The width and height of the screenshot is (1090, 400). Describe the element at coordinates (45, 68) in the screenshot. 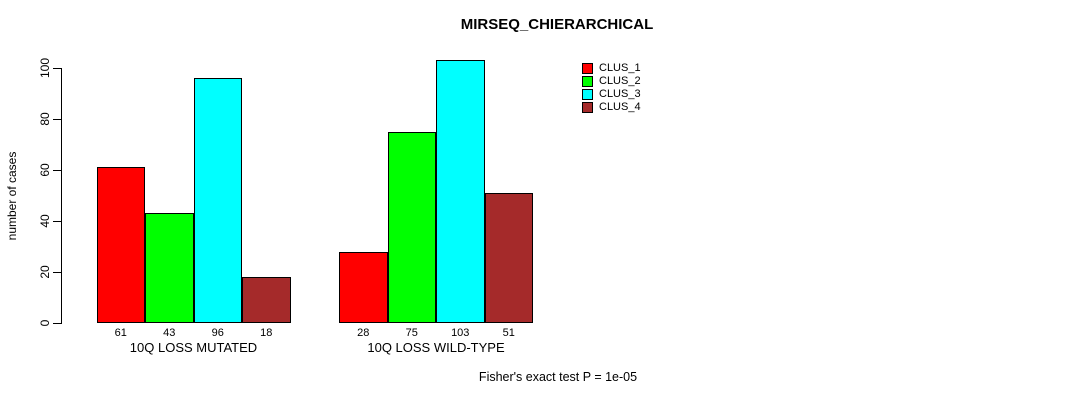

I see `y-tick-label: 100` at that location.